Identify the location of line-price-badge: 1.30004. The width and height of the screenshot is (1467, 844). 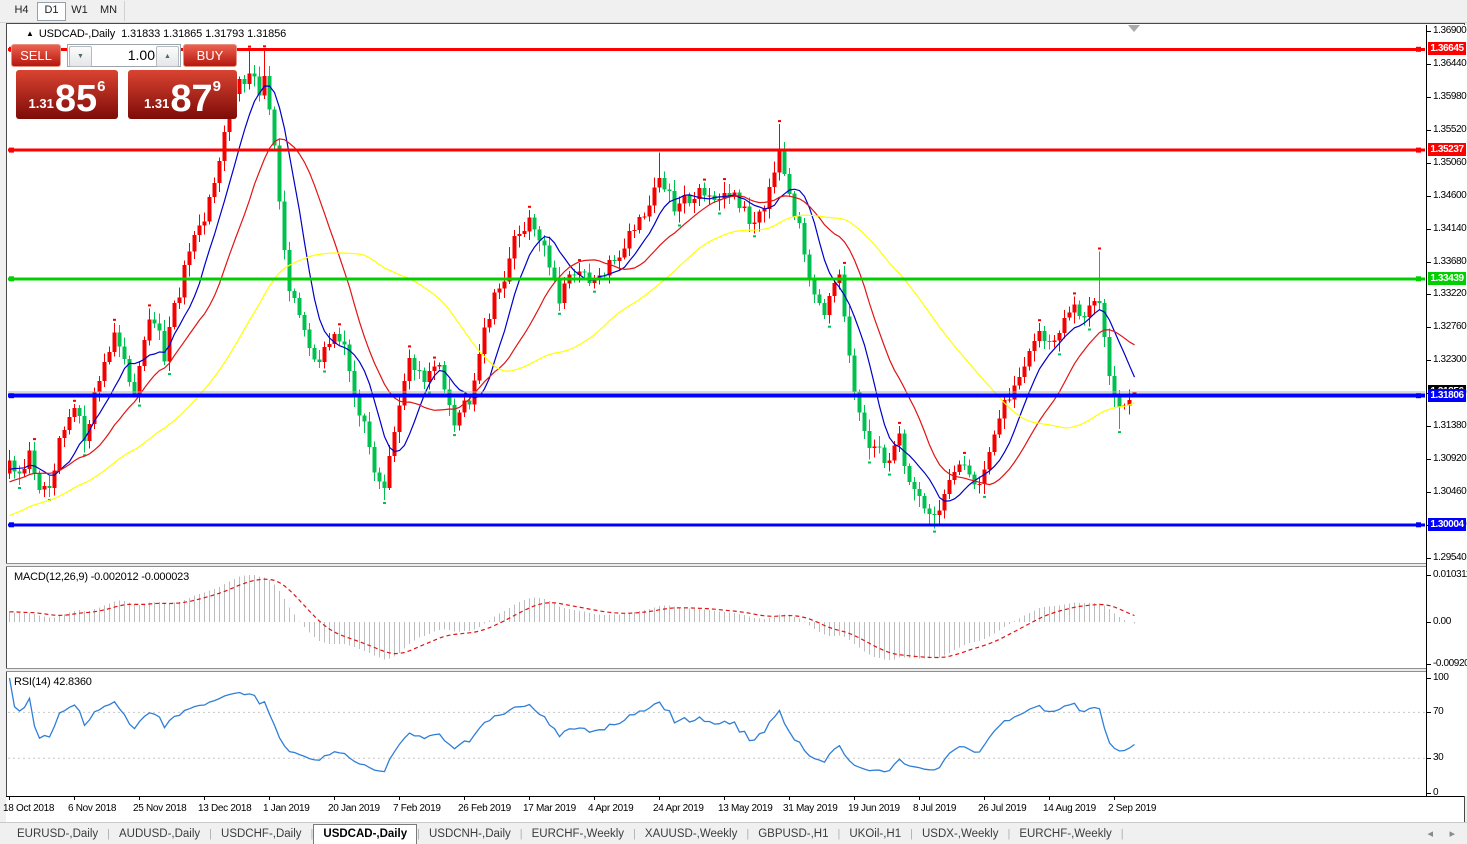
(1447, 524).